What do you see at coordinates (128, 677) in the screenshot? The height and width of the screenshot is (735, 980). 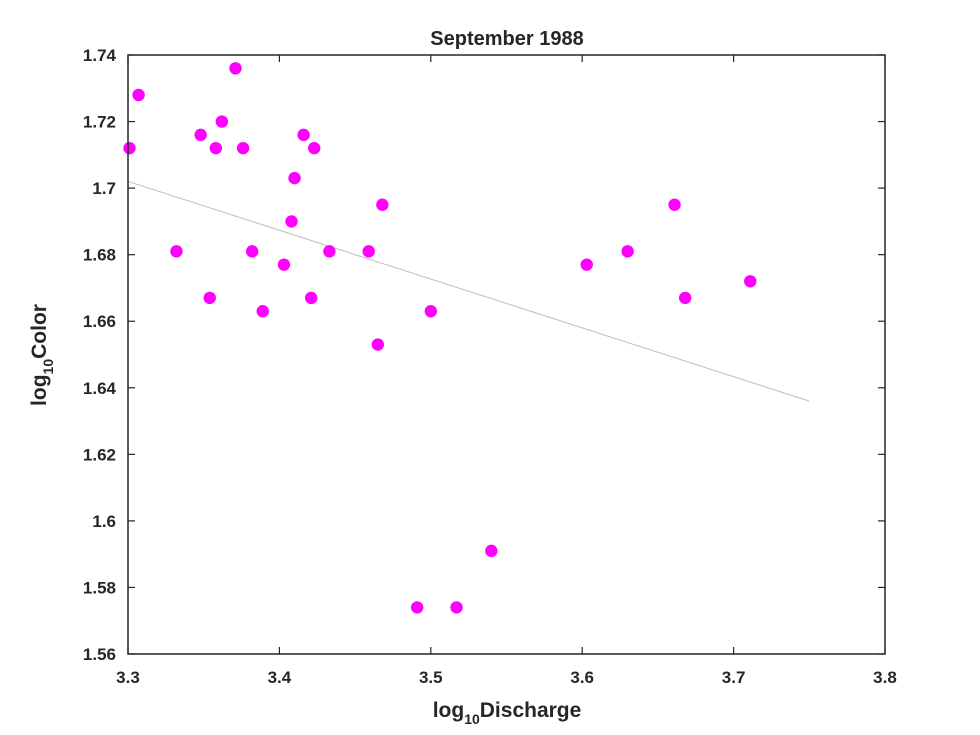 I see `x-tick-label: 3.3` at bounding box center [128, 677].